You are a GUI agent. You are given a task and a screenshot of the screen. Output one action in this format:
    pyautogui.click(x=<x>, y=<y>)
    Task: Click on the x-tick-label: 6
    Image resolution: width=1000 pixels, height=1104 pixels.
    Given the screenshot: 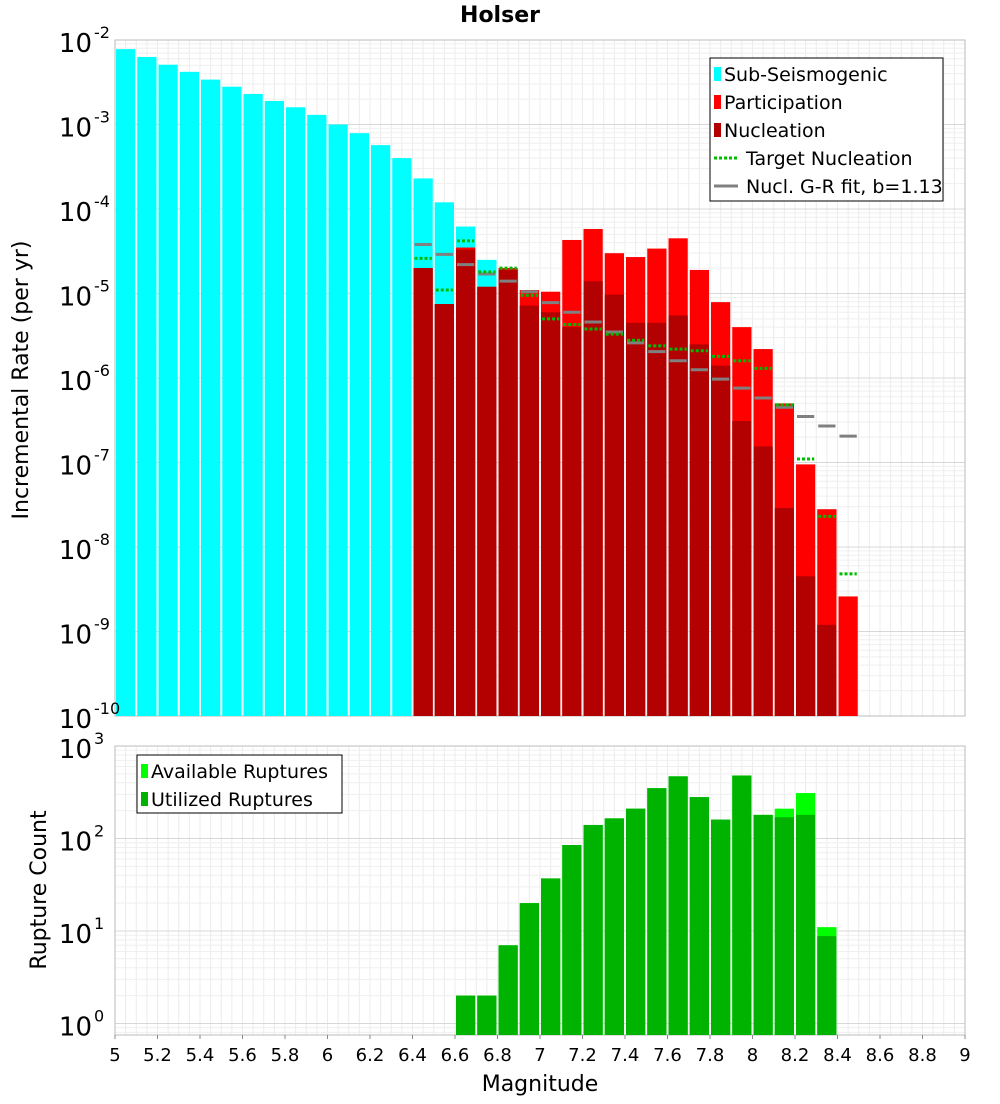 What is the action you would take?
    pyautogui.click(x=327, y=1055)
    